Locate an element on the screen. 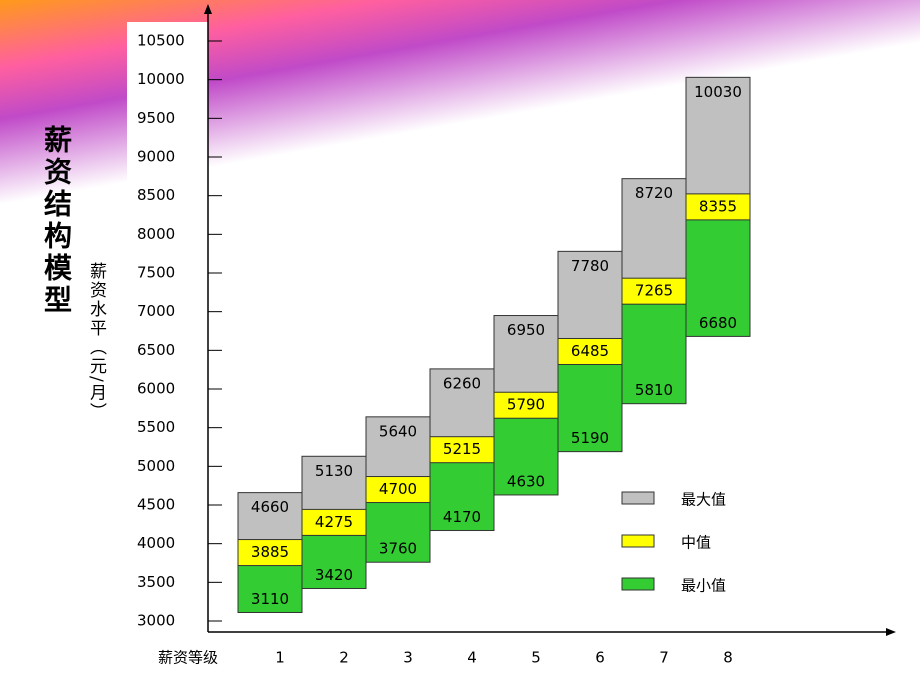 This screenshot has height=690, width=920. y-tick-label: 5500 is located at coordinates (156, 427).